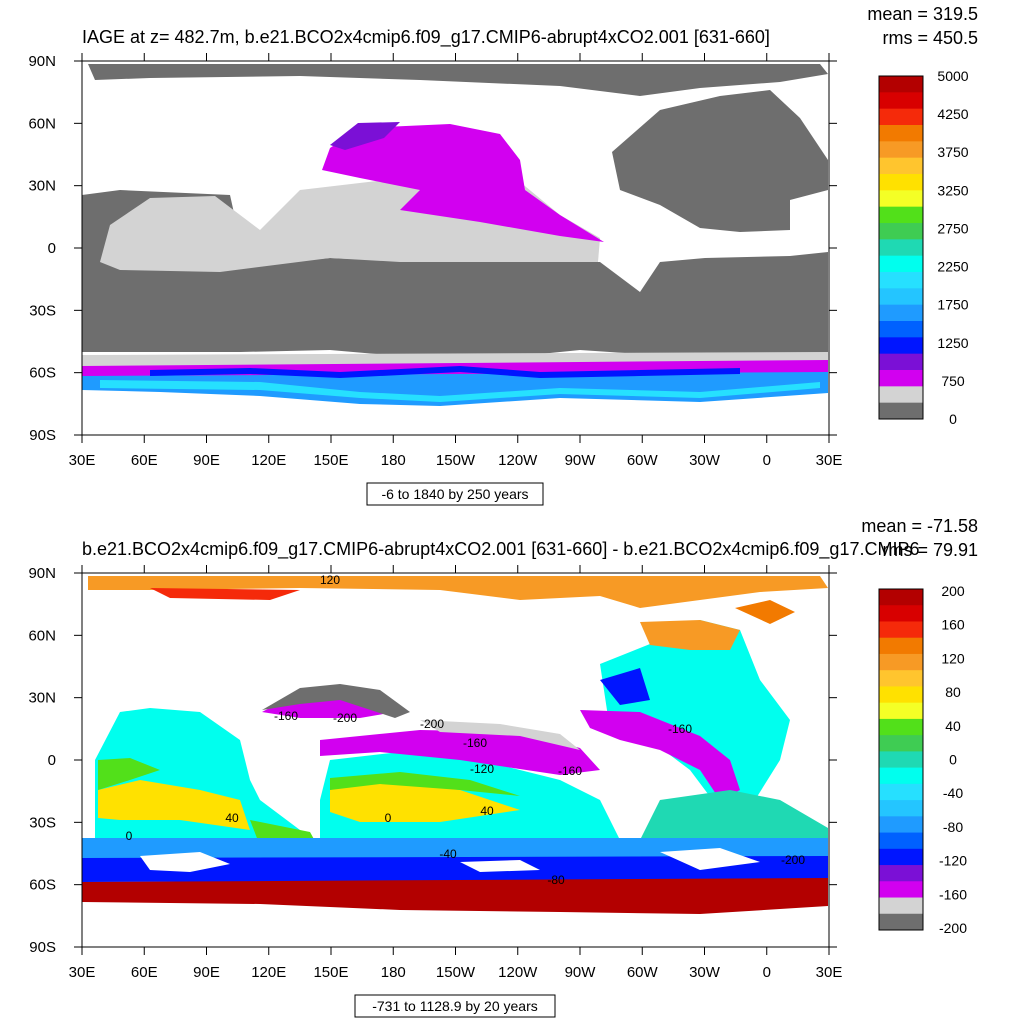 This screenshot has width=1024, height=1024. Describe the element at coordinates (206, 460) in the screenshot. I see `x-tick-label: 90E` at that location.